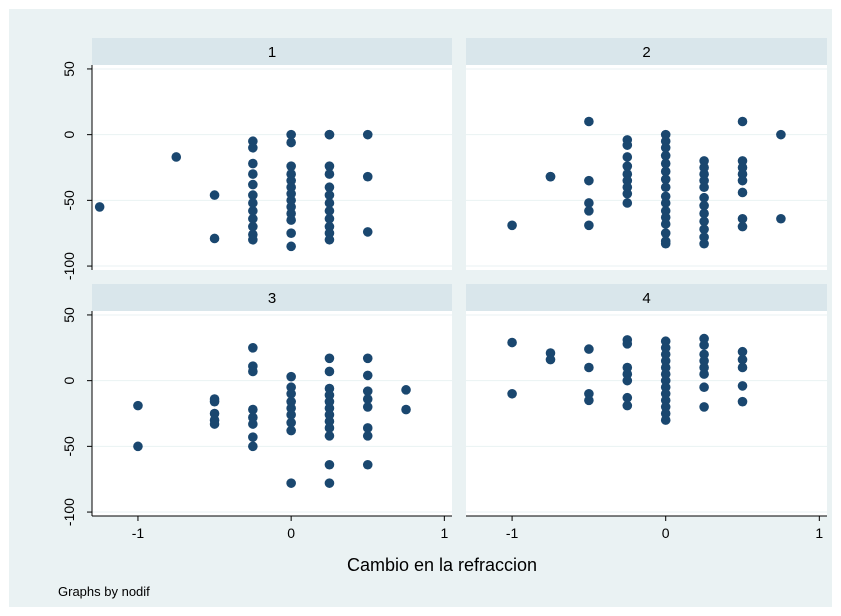 The width and height of the screenshot is (841, 616). What do you see at coordinates (69, 69) in the screenshot?
I see `y-tick-label: 50` at bounding box center [69, 69].